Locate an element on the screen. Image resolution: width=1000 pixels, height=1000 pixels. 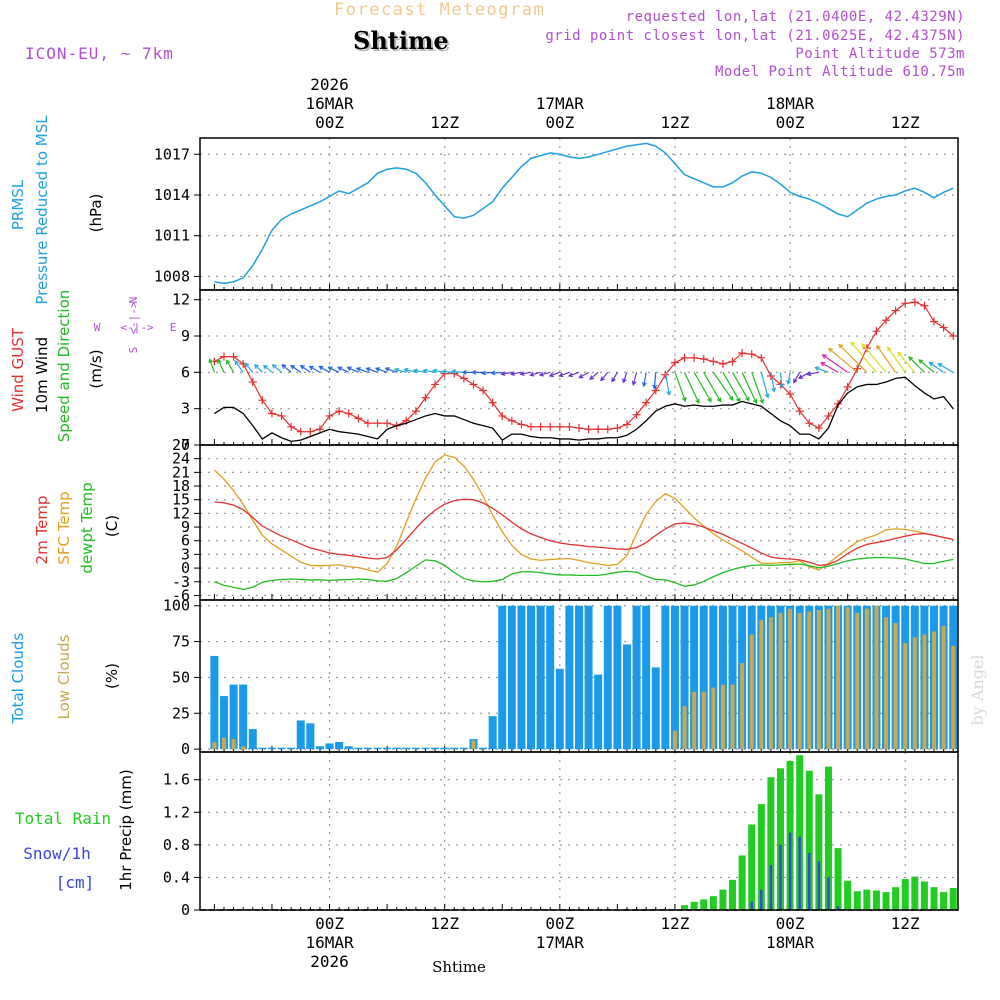
low-clouds-label: Low Clouds is located at coordinates (64, 676).